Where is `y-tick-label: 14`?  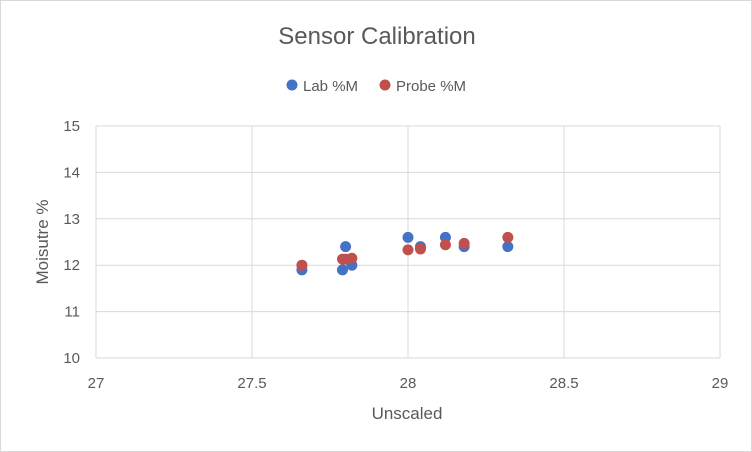
y-tick-label: 14 is located at coordinates (71, 172).